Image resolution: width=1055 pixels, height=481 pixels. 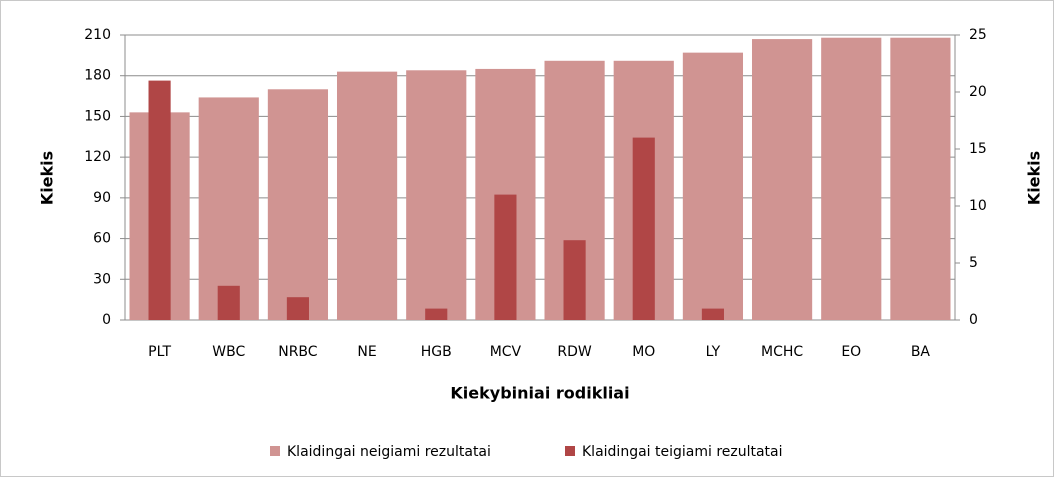 What do you see at coordinates (97, 35) in the screenshot?
I see `y-tick-label: 210` at bounding box center [97, 35].